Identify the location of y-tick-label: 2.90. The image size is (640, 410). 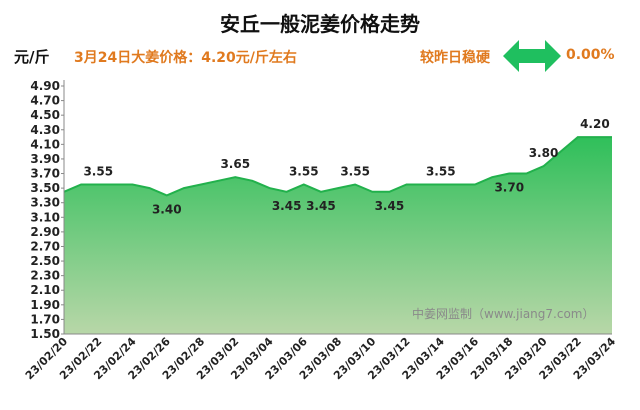
(45, 232).